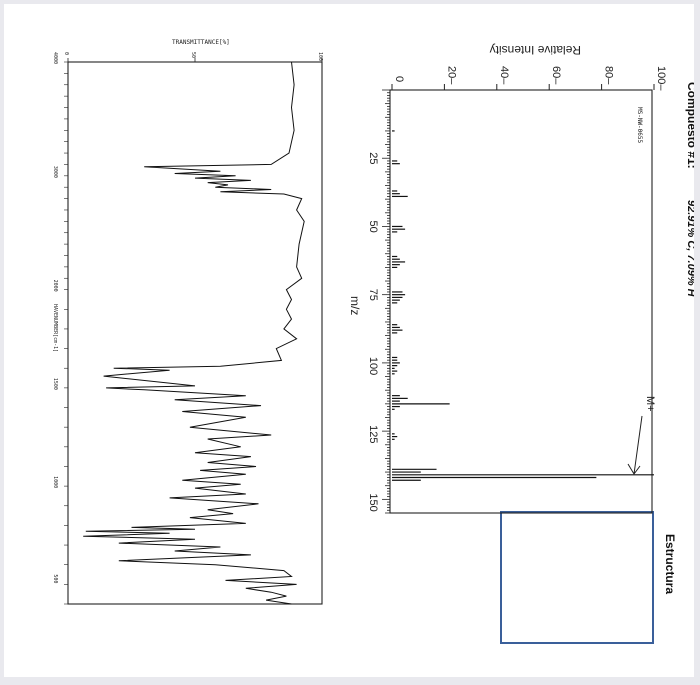 This screenshot has height=685, width=700. Describe the element at coordinates (55, 328) in the screenshot. I see `ir-x-axis-label: HAVENUMBER[cm-1]` at that location.